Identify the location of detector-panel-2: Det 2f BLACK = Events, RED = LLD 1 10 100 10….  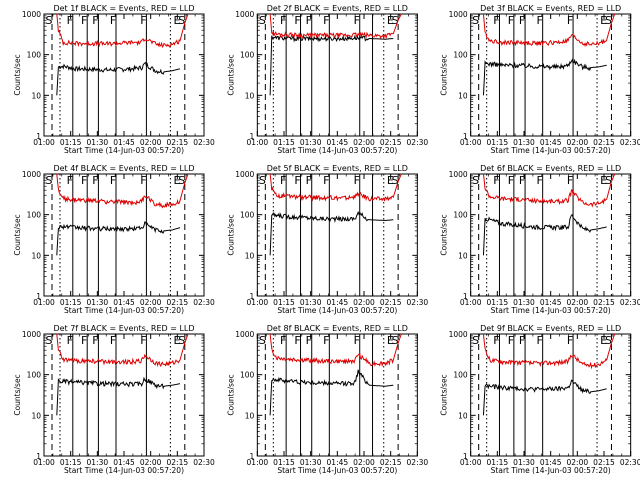
(327, 79).